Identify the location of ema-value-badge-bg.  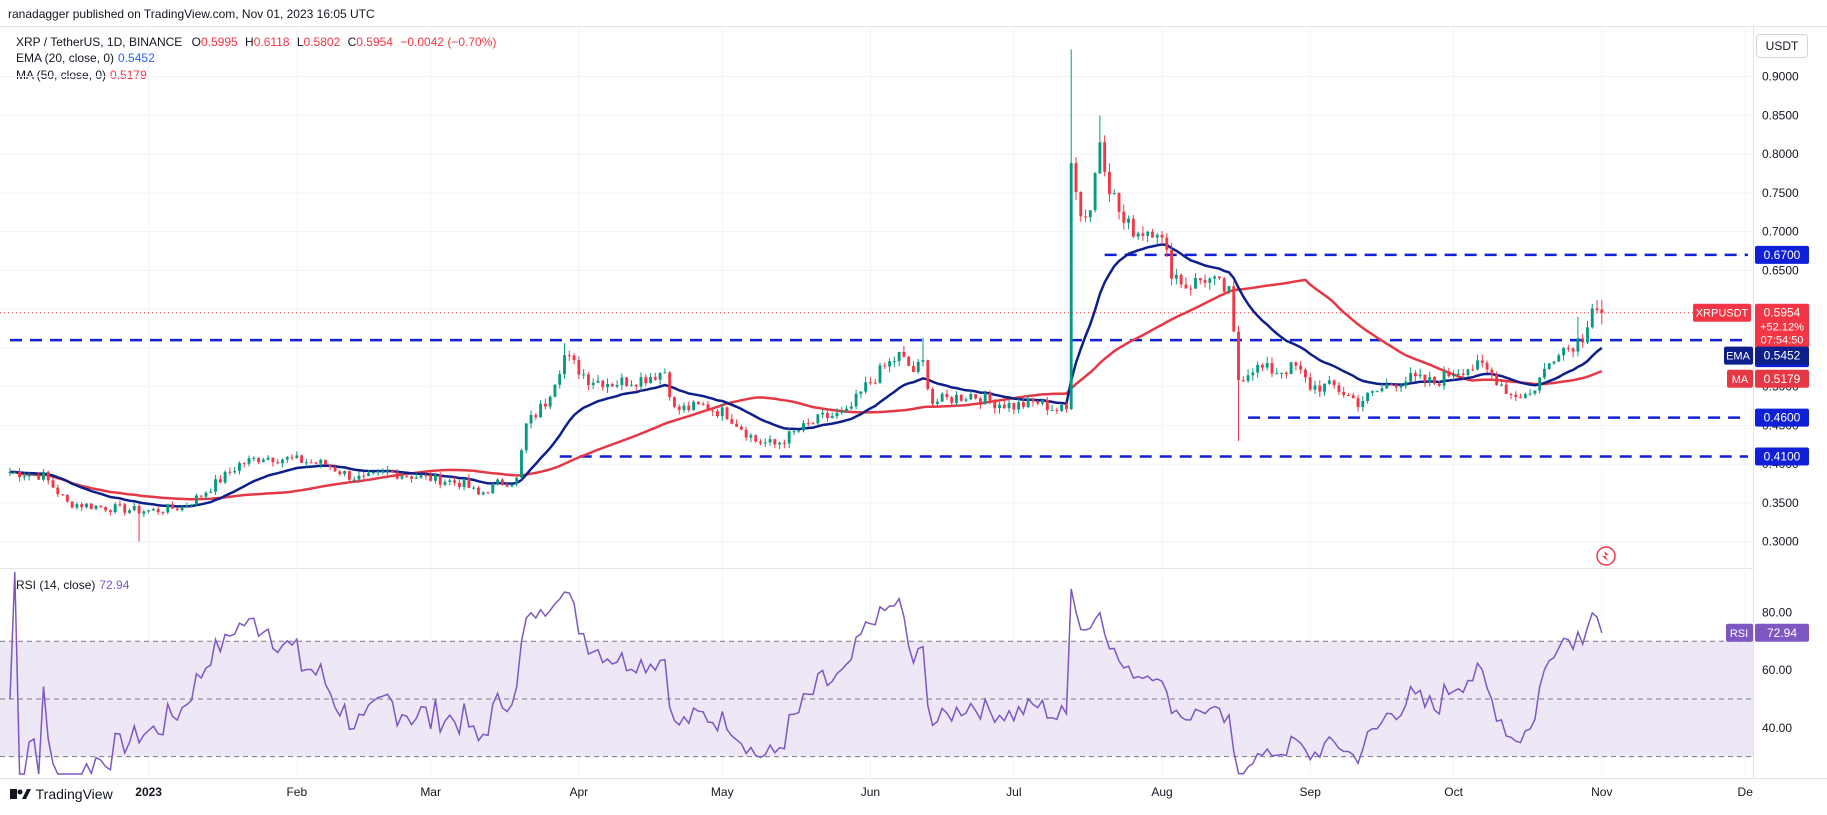
(1782, 355).